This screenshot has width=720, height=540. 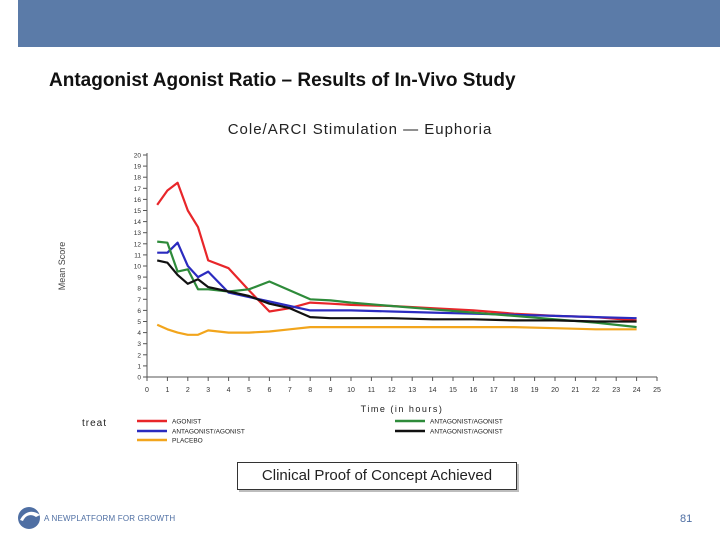 What do you see at coordinates (138, 233) in the screenshot?
I see `y-tick-label: 13` at bounding box center [138, 233].